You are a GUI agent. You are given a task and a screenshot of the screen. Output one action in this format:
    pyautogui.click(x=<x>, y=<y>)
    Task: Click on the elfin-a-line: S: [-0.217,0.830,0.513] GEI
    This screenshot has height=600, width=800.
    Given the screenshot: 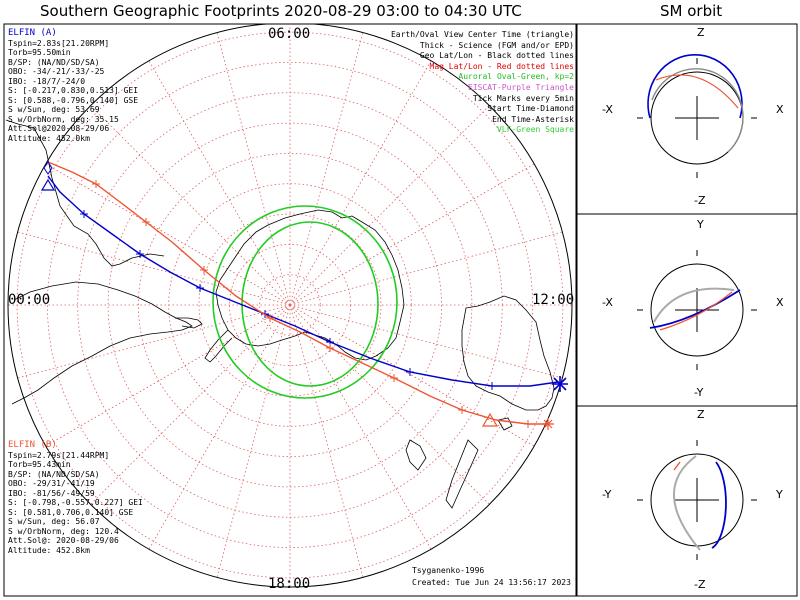 What is the action you would take?
    pyautogui.click(x=73, y=90)
    